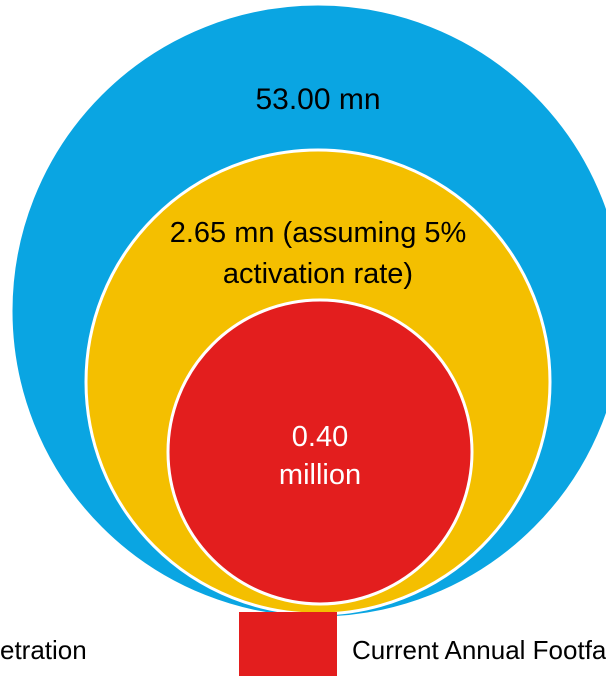  Describe the element at coordinates (43, 650) in the screenshot. I see `legend-label-penetration: etration` at that location.